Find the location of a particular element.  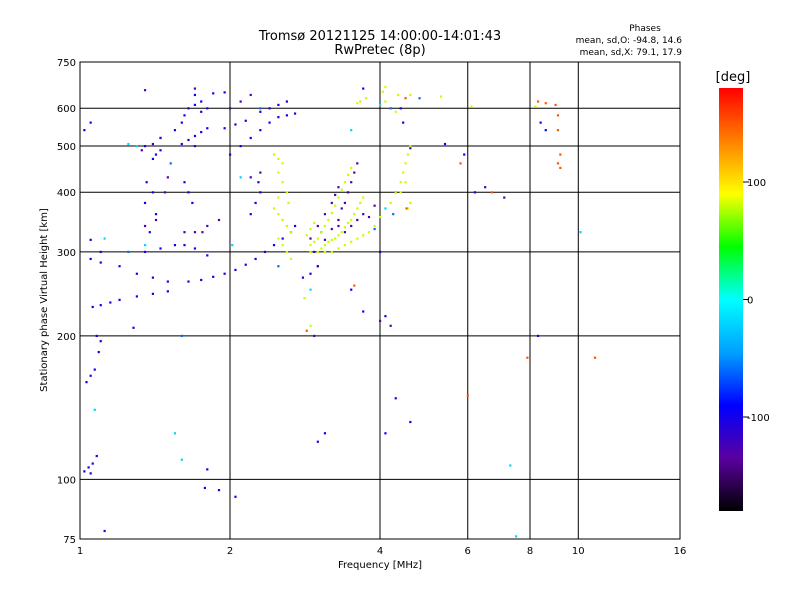

x-tick-label: 6 is located at coordinates (468, 551).